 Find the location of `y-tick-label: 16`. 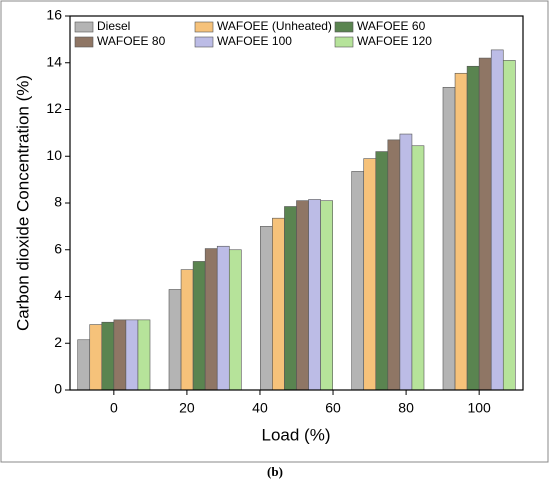

y-tick-label: 16 is located at coordinates (54, 15).